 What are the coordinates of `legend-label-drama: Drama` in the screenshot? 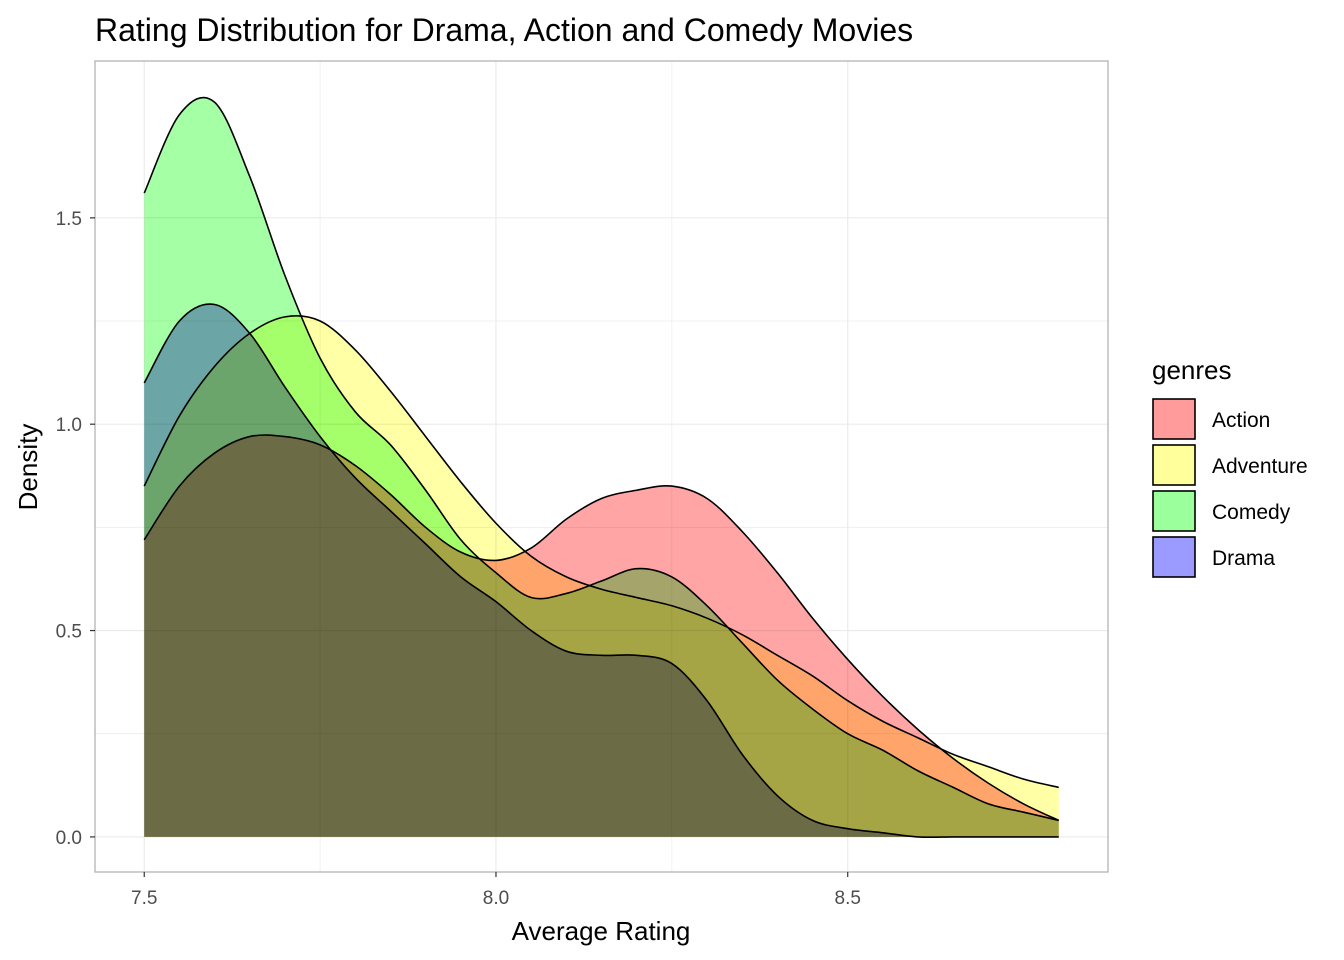 It's located at (1243, 558).